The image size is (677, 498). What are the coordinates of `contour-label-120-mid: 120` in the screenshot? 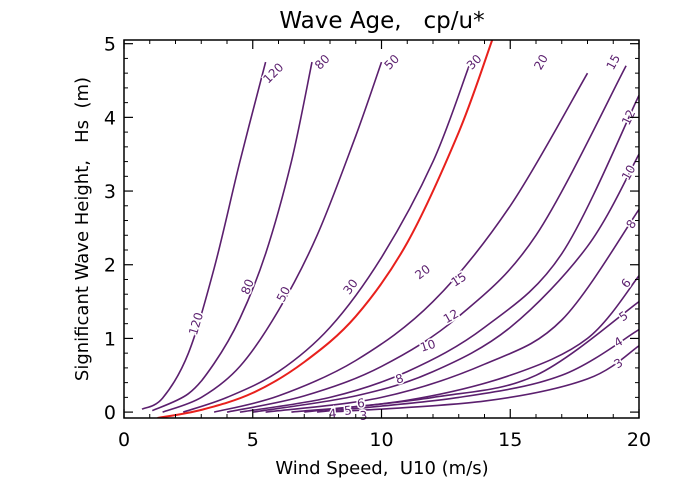 It's located at (196, 324).